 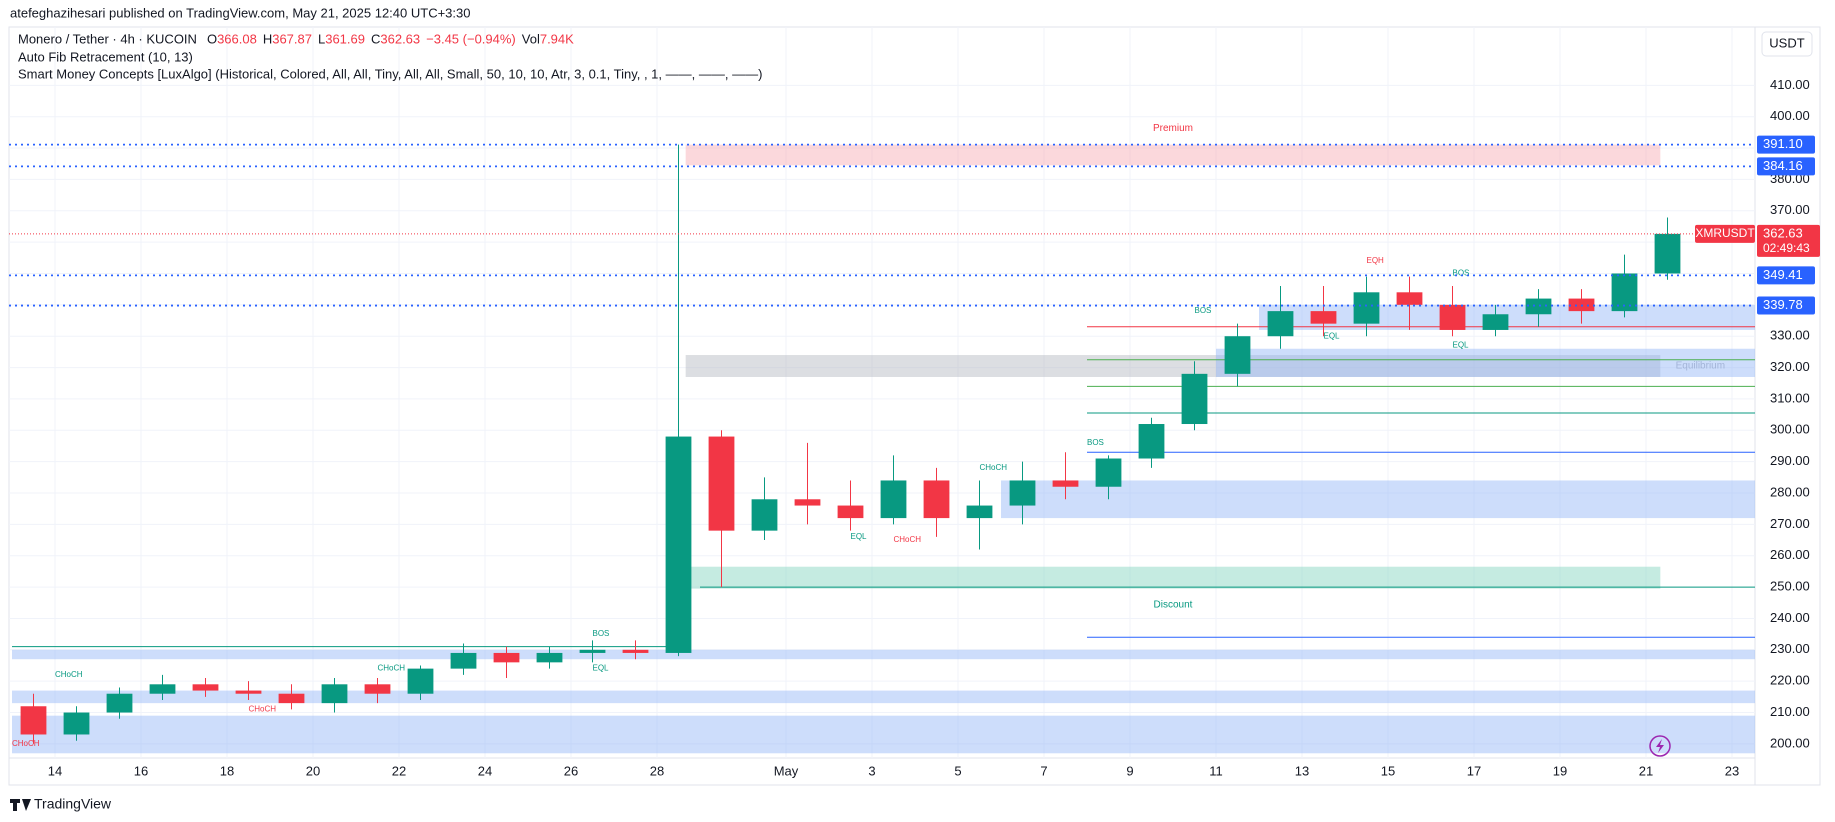 What do you see at coordinates (1790, 429) in the screenshot?
I see `y-tick-label: 300.00` at bounding box center [1790, 429].